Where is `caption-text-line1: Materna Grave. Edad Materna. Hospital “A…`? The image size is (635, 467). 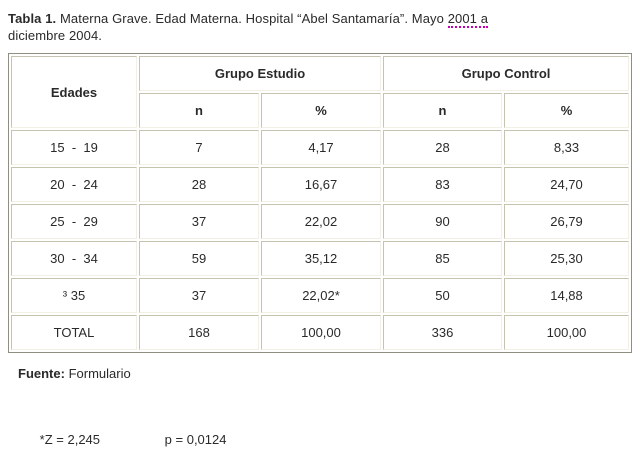 caption-text-line1: Materna Grave. Edad Materna. Hospital “A… is located at coordinates (251, 18).